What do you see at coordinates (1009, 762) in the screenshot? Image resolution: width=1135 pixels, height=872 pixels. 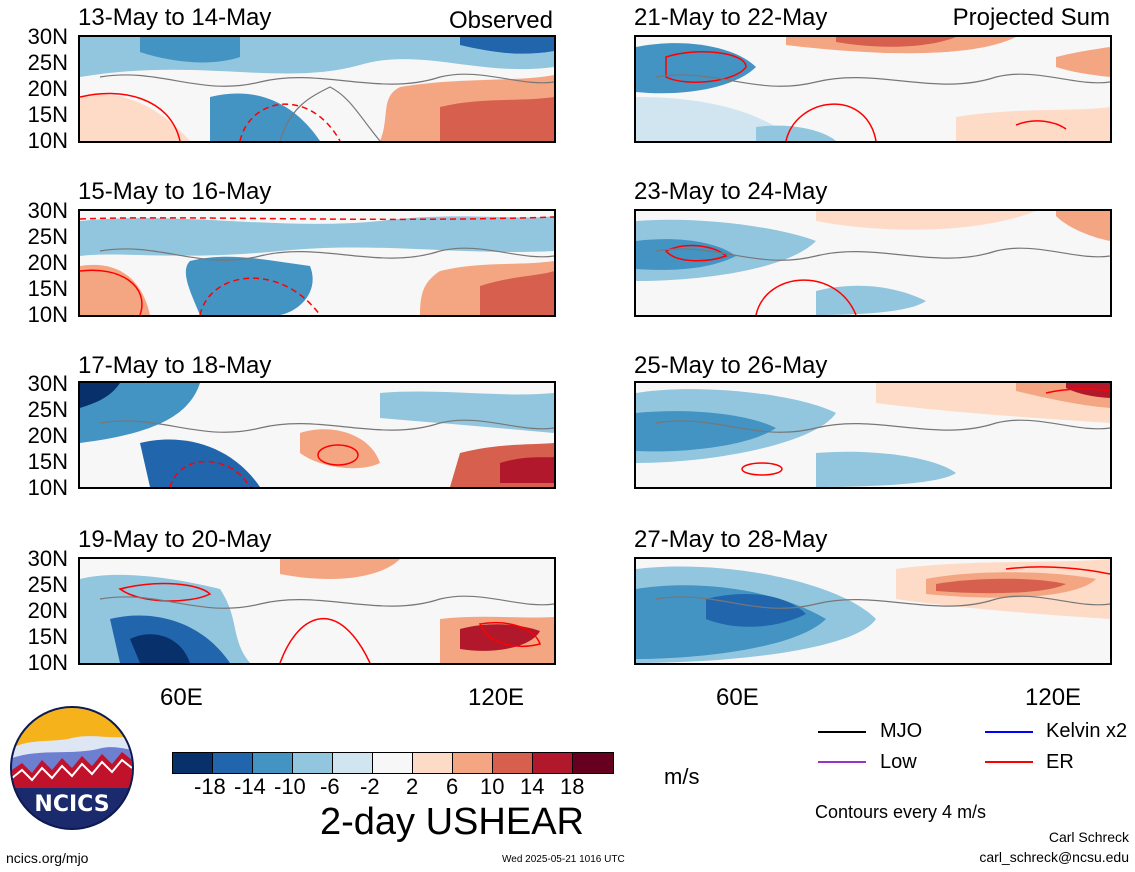 I see `legend-line-er` at bounding box center [1009, 762].